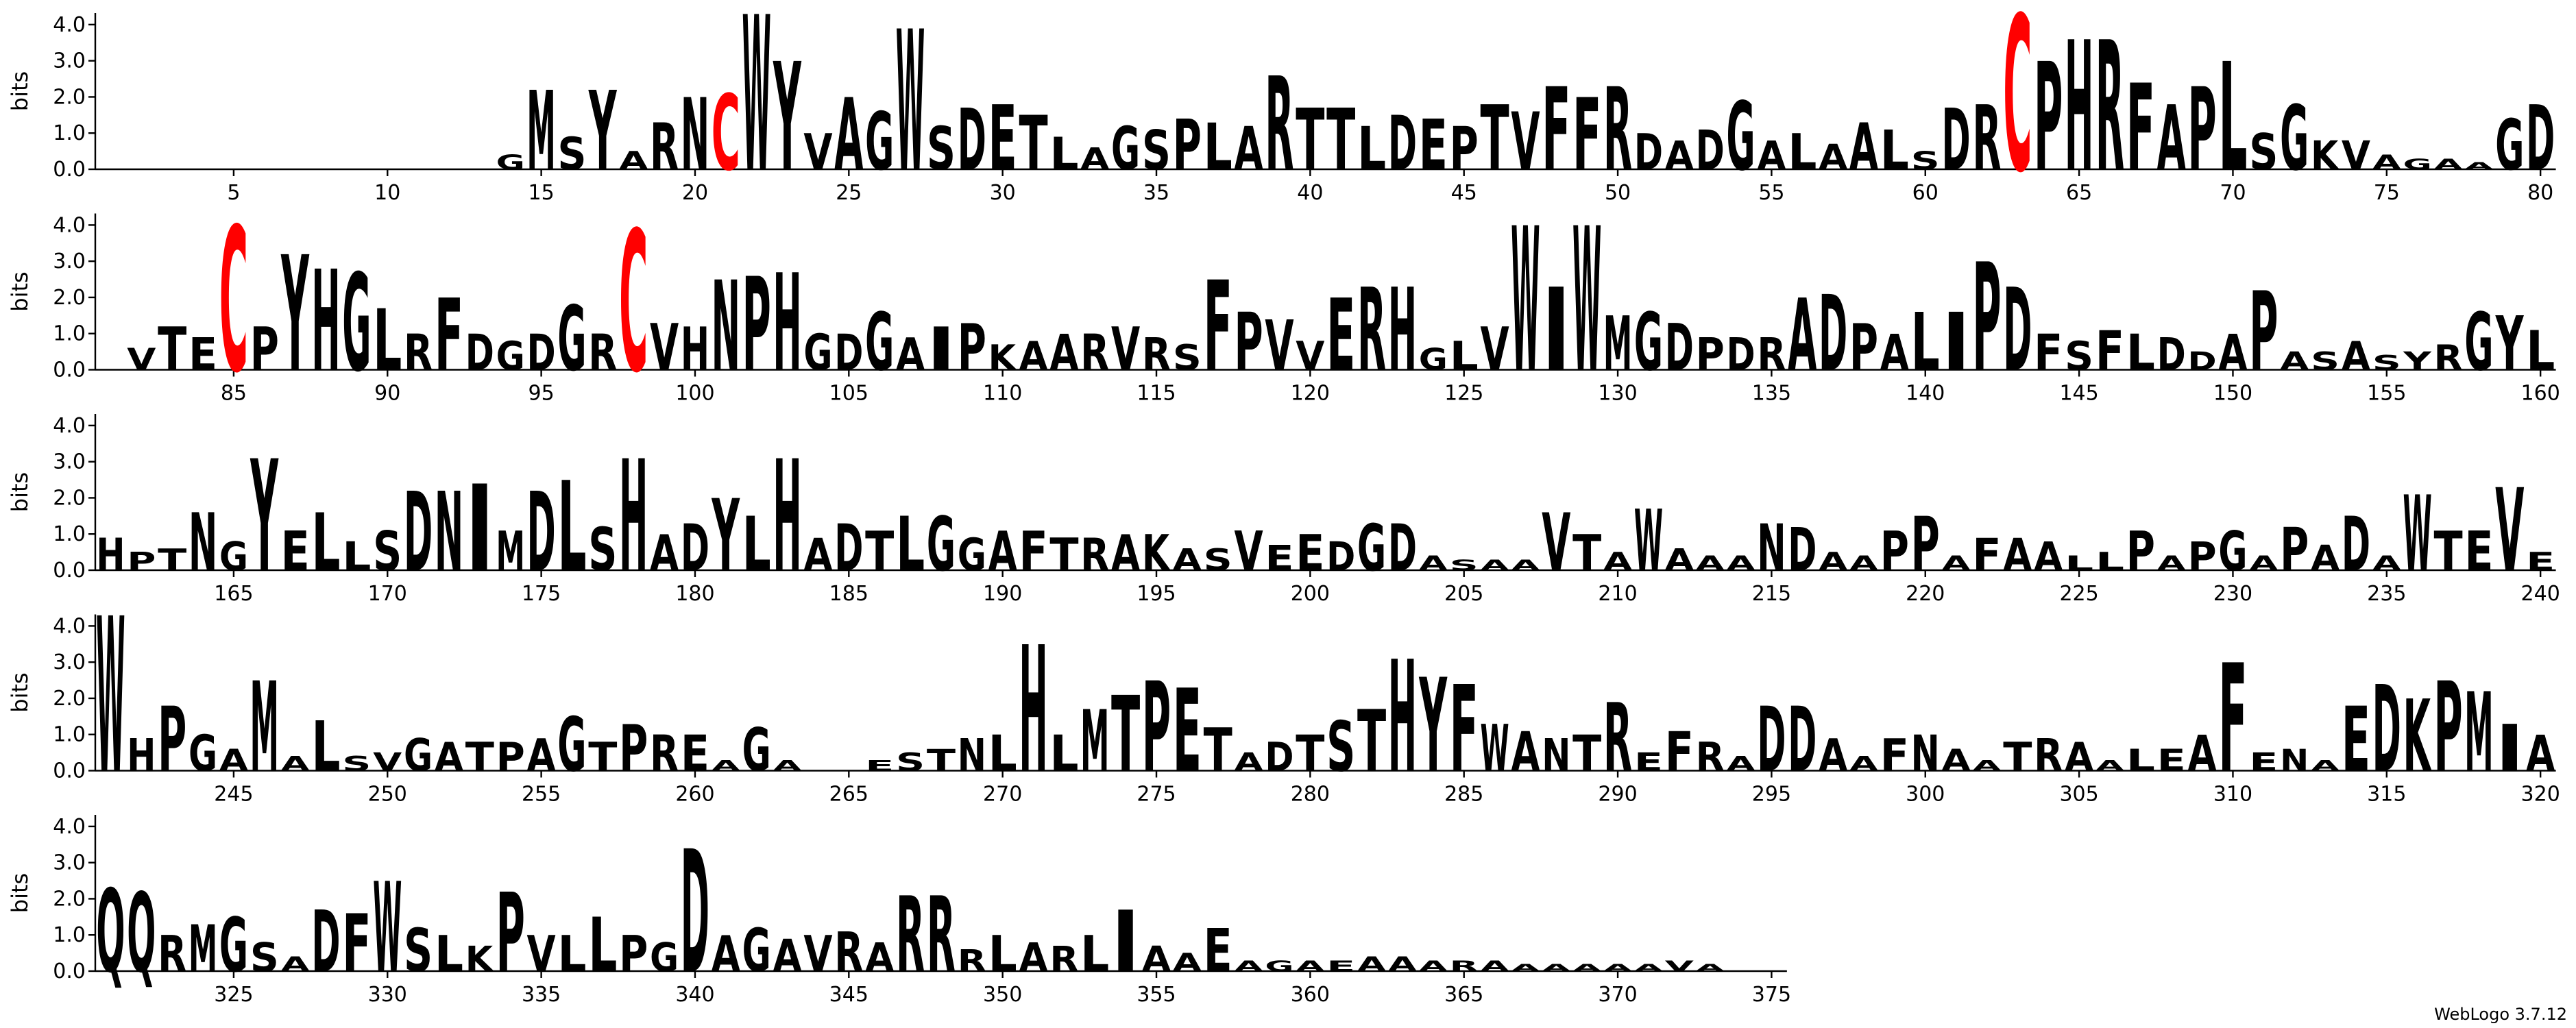  Describe the element at coordinates (848, 995) in the screenshot. I see `x-tick-label: 345` at that location.